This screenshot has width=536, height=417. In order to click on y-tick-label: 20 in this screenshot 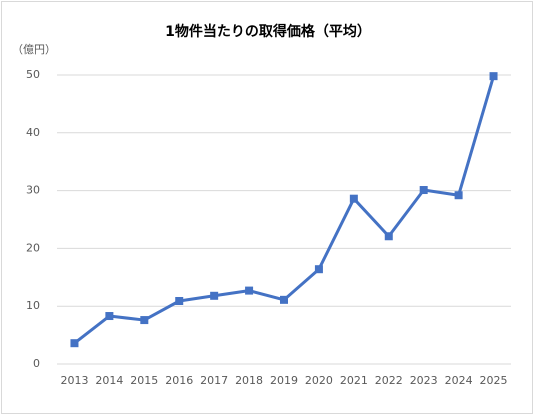, I will do `click(33, 247)`.